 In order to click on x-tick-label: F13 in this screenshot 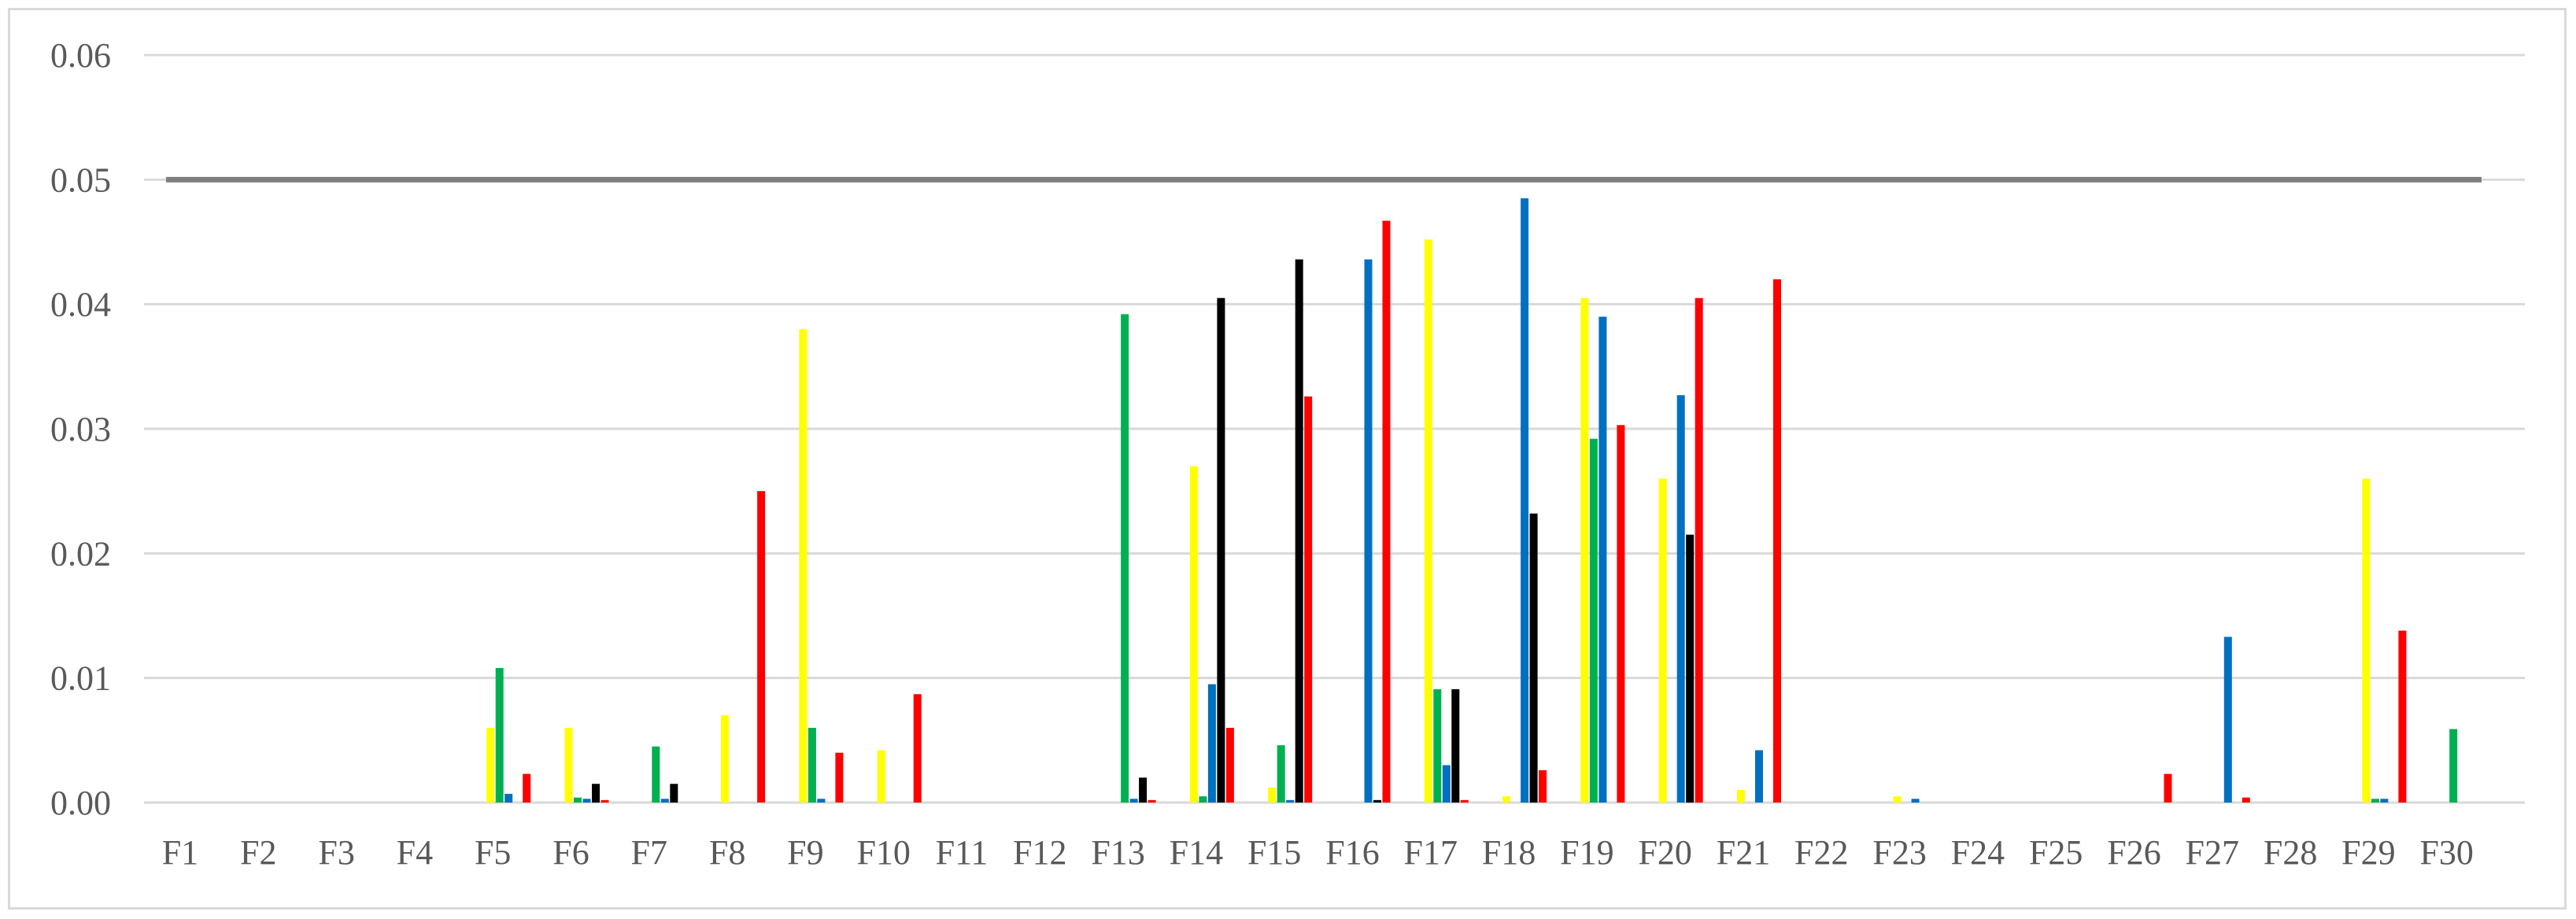, I will do `click(1117, 852)`.